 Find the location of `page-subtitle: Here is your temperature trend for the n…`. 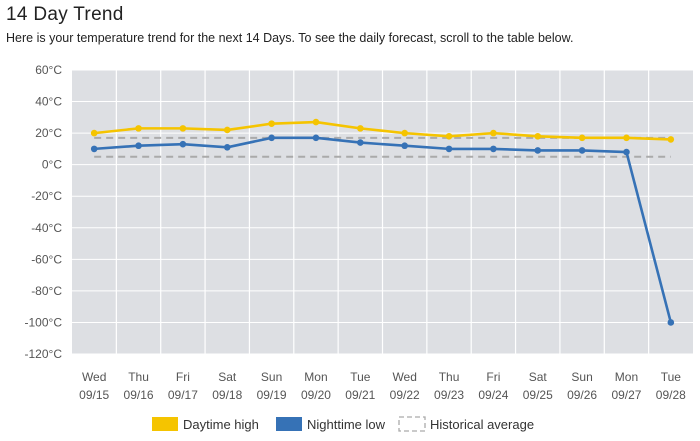

page-subtitle: Here is your temperature trend for the n… is located at coordinates (290, 38).